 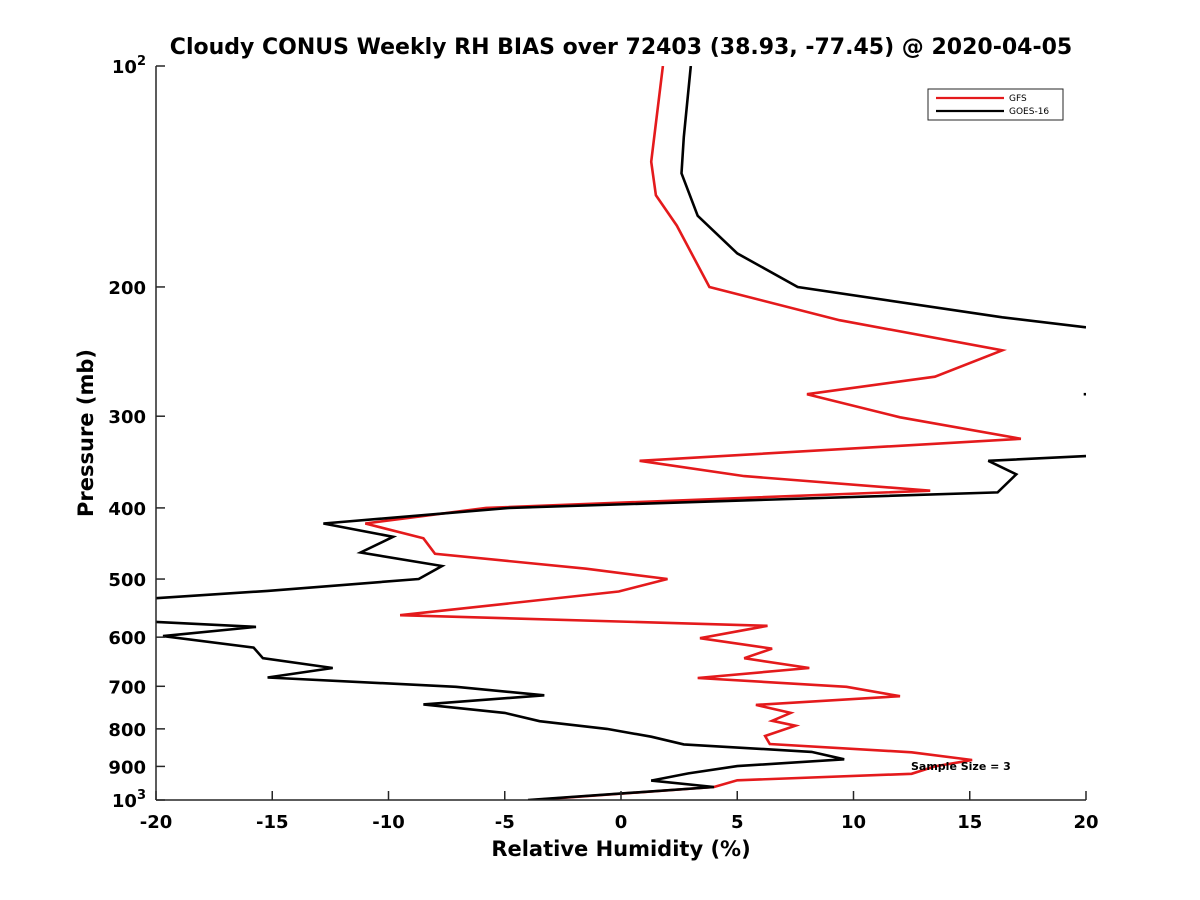 What do you see at coordinates (129, 66) in the screenshot?
I see `y-tick-label: 10²` at bounding box center [129, 66].